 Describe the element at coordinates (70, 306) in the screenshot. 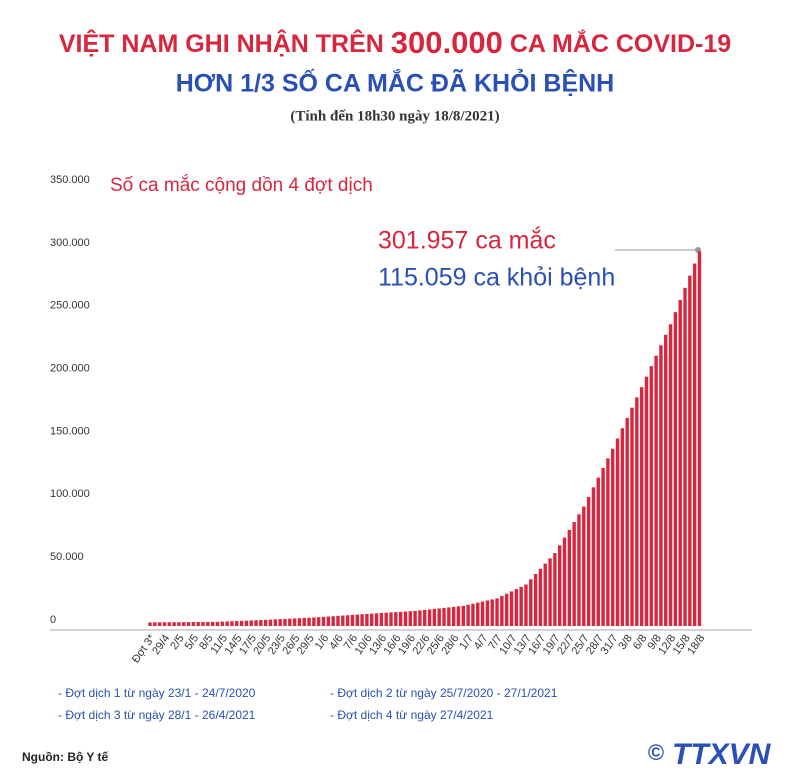

I see `y-tick-label: 250.000` at that location.